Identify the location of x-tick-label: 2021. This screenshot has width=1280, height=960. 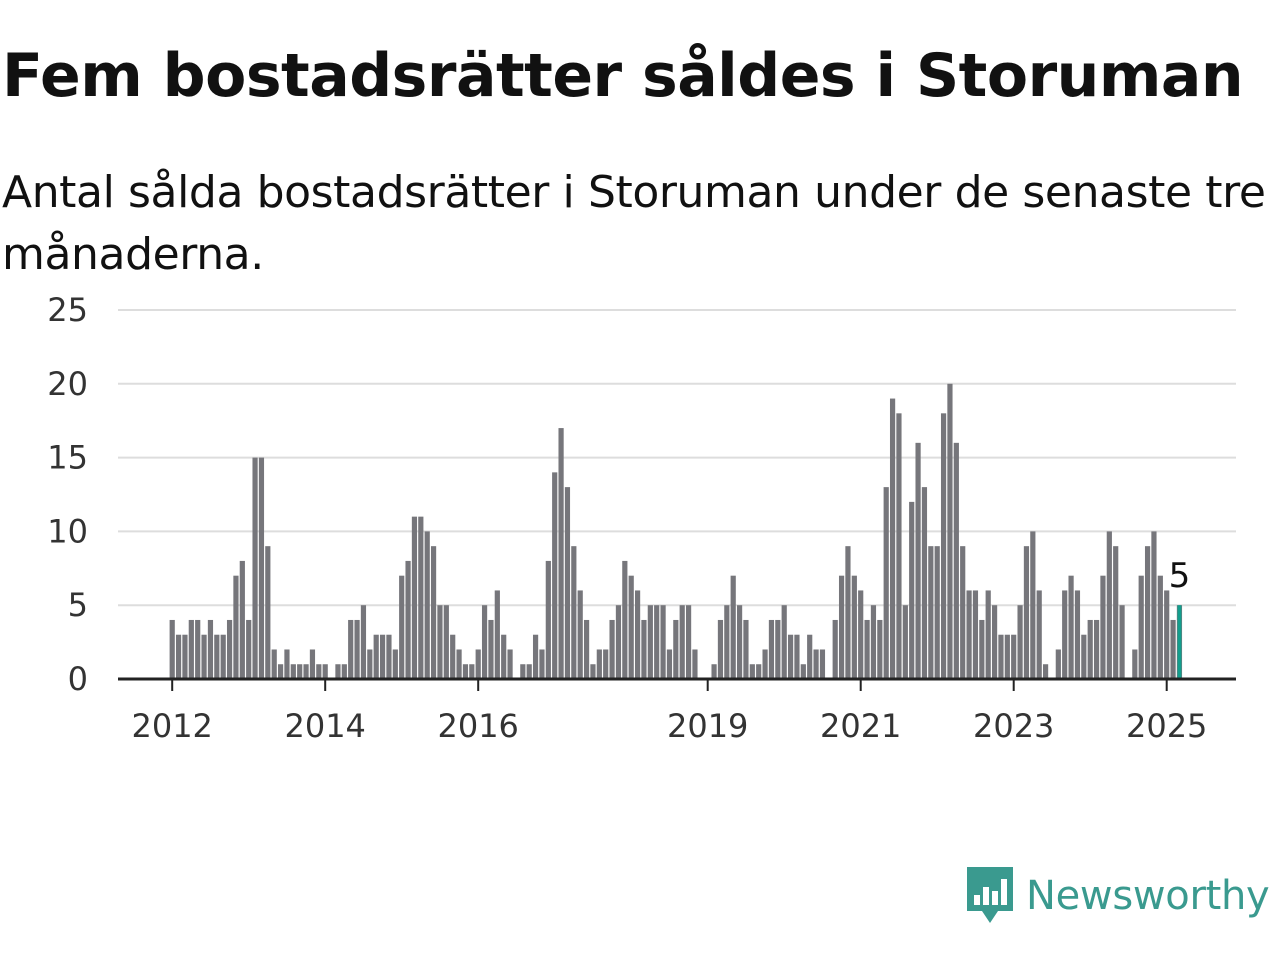
(860, 726).